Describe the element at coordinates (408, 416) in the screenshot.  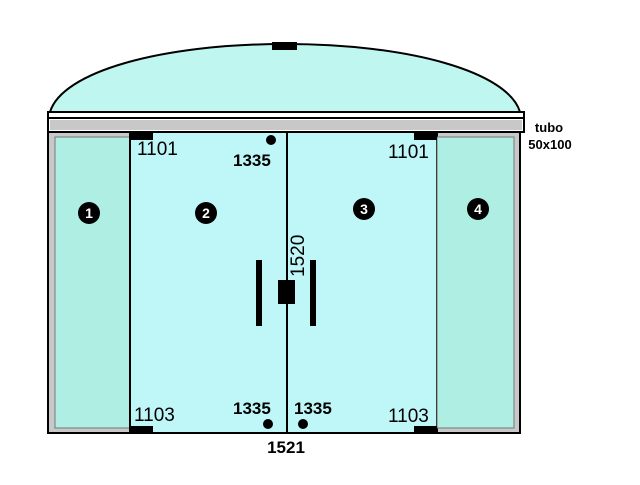
I see `hinge-bottom-right-code: 1103` at that location.